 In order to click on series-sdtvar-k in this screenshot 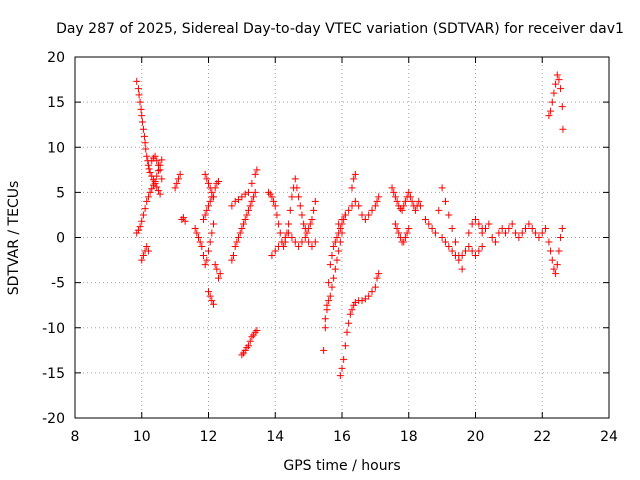, I will do `click(244, 188)`.